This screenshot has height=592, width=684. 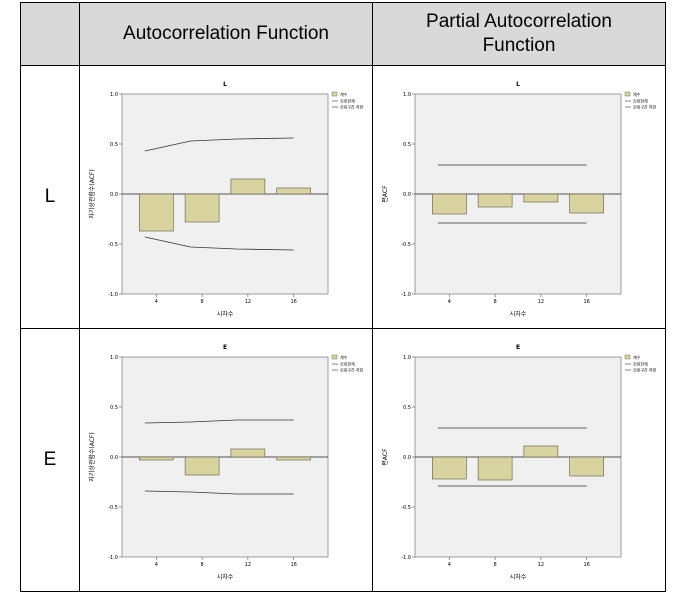 I want to click on header-corner, so click(x=50, y=34).